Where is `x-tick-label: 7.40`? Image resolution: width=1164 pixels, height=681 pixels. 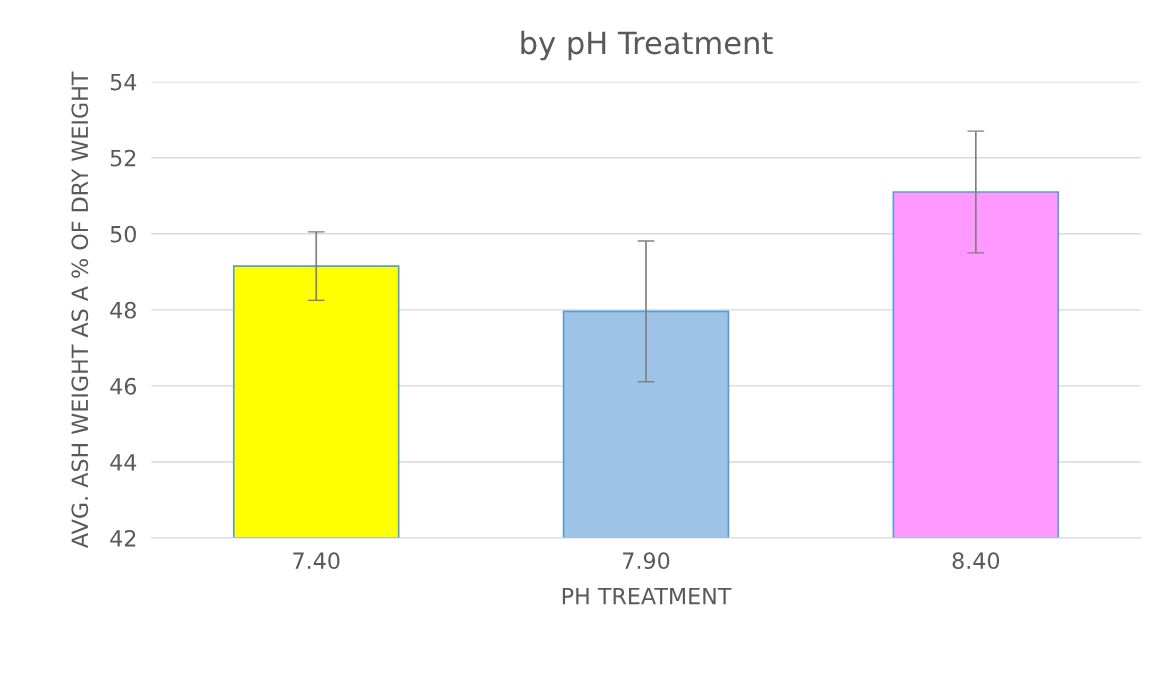 x-tick-label: 7.40 is located at coordinates (316, 561).